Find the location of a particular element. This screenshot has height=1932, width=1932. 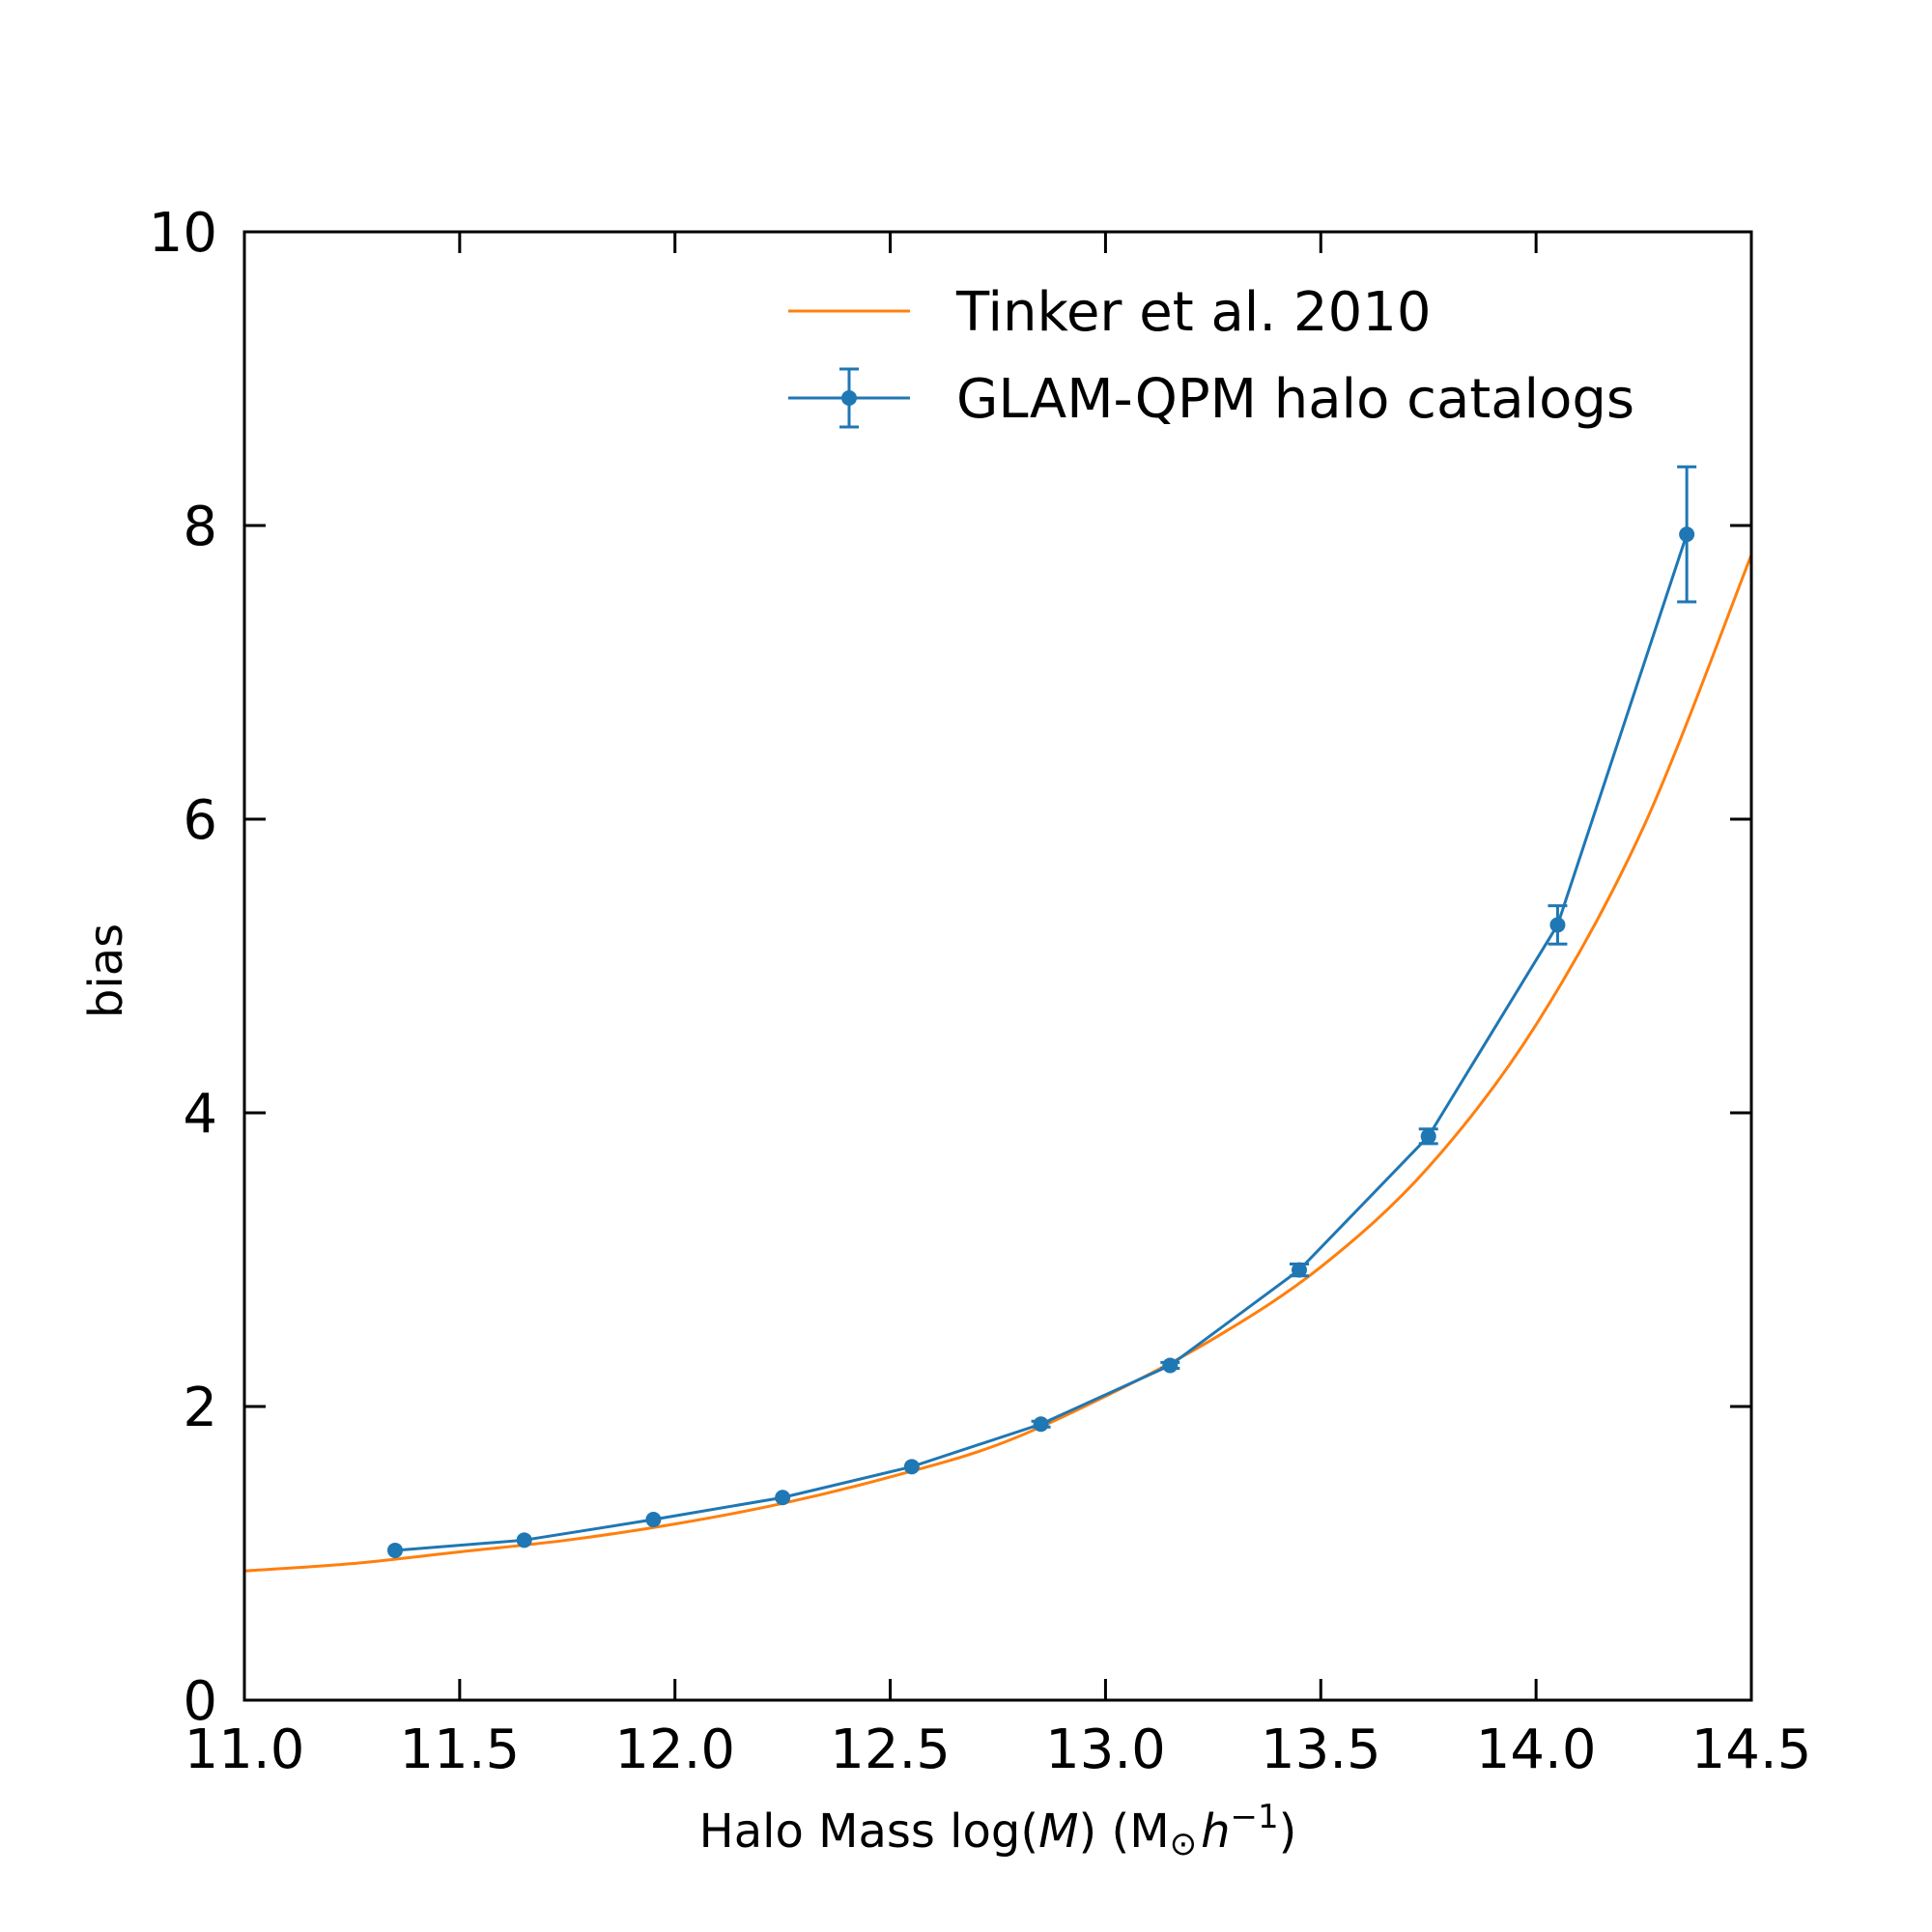

x-axis-label-prefix: Halo Mass log( is located at coordinates (868, 1831).